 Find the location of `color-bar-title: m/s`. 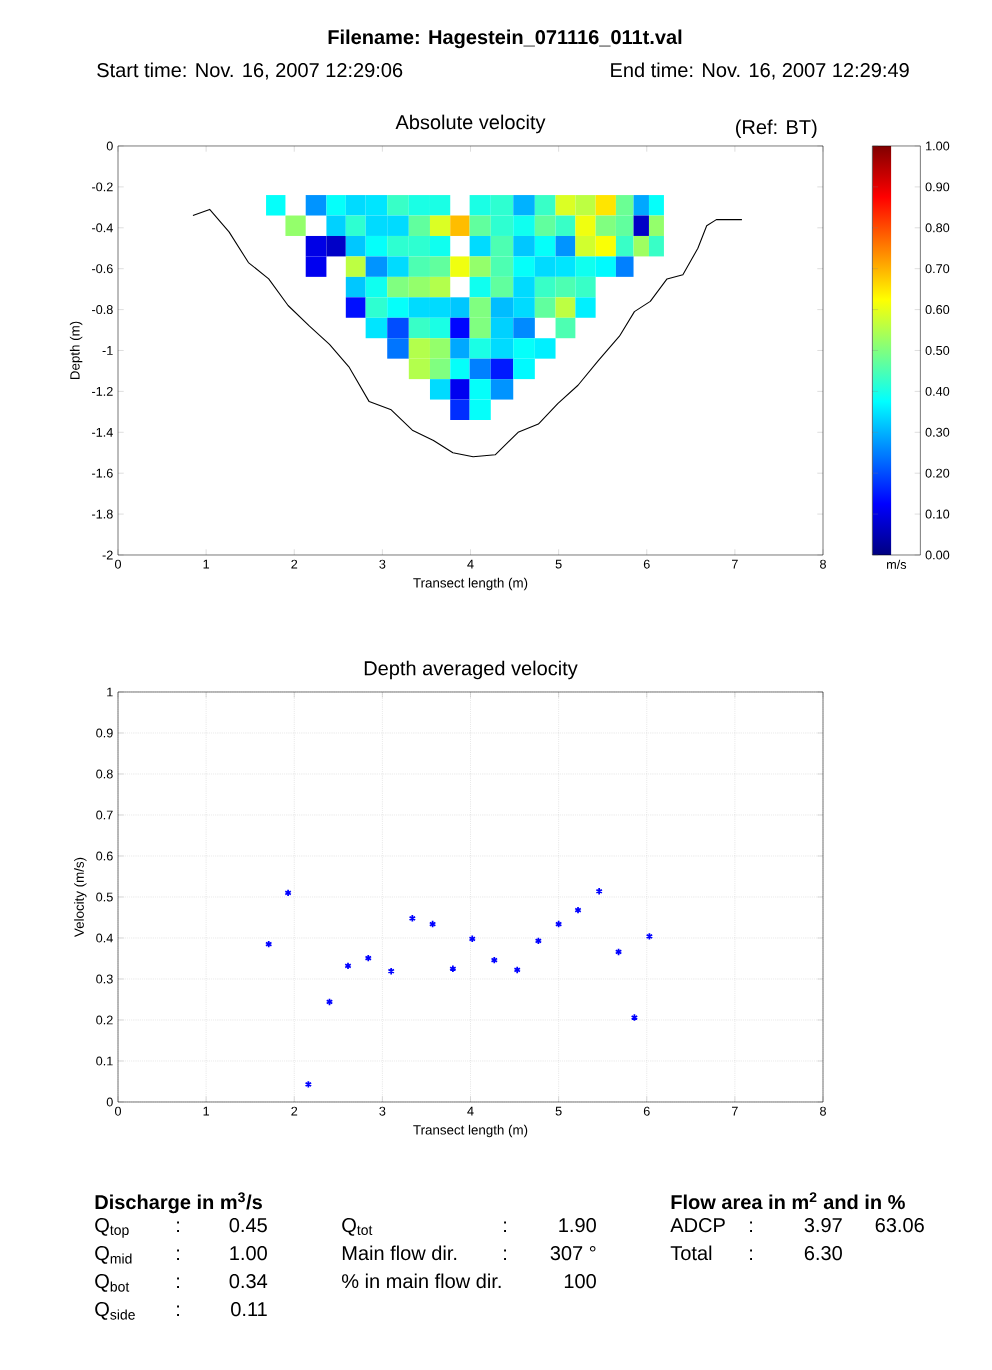

color-bar-title: m/s is located at coordinates (897, 564).